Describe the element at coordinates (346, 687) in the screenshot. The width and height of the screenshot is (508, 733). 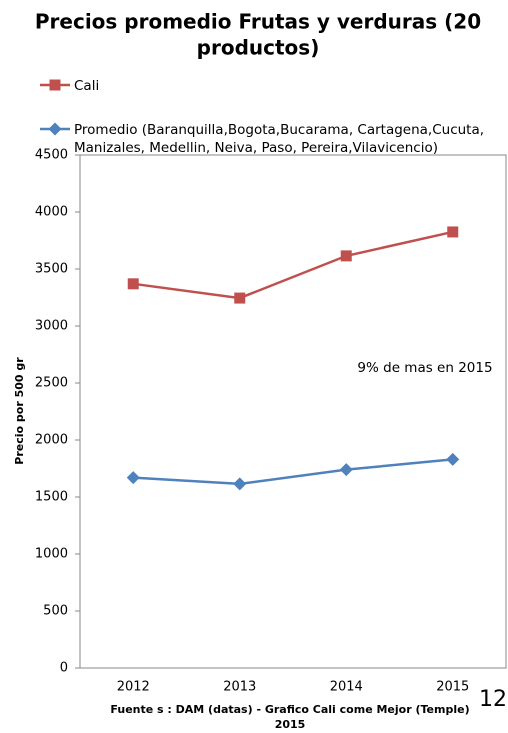
I see `x-tick-label: 2014` at that location.